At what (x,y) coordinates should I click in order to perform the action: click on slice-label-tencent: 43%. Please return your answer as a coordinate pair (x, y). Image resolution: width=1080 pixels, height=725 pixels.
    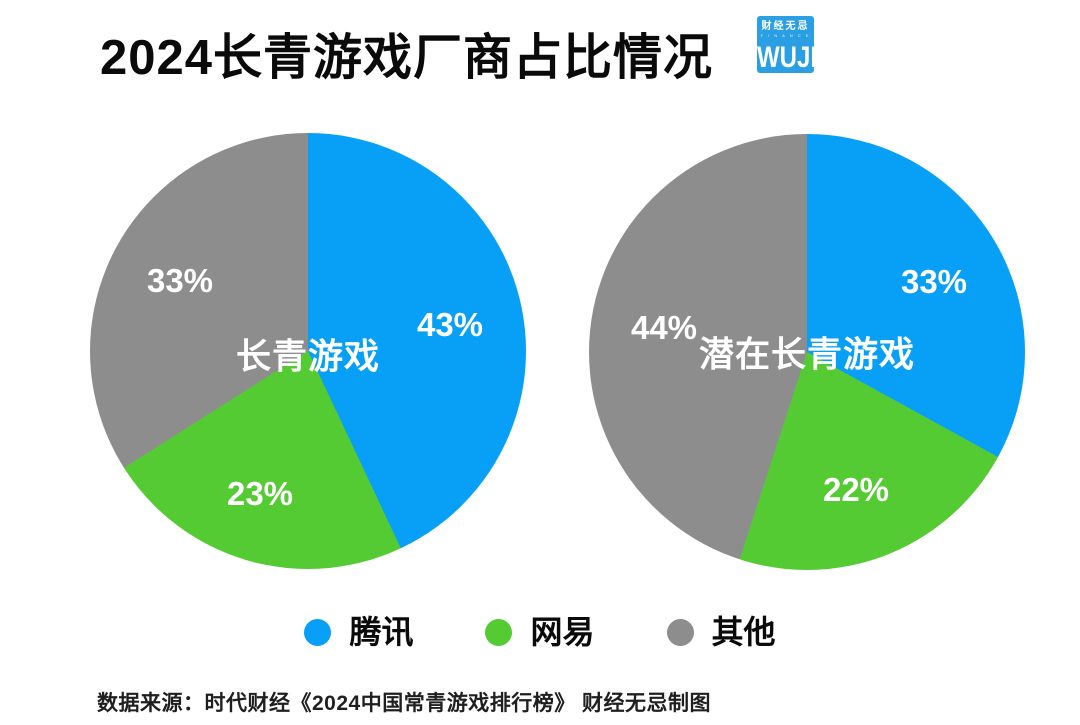
    Looking at the image, I should click on (450, 324).